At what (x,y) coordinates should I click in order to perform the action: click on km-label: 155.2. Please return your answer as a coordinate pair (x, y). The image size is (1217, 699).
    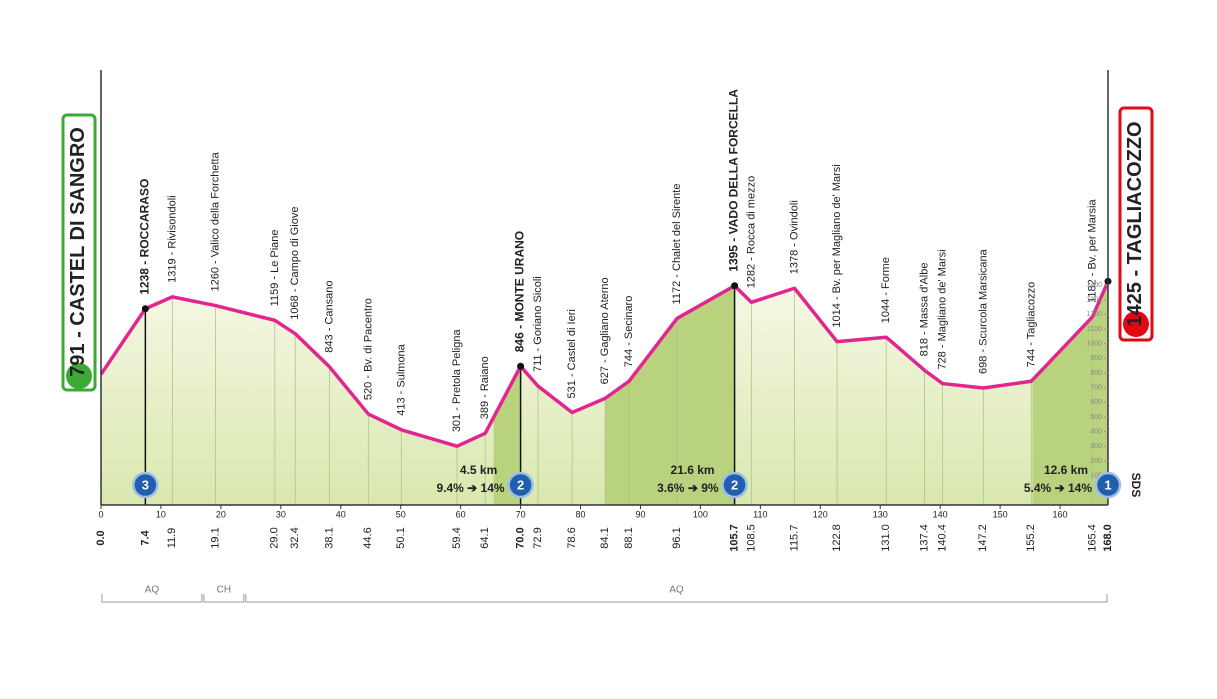
    Looking at the image, I should click on (1031, 538).